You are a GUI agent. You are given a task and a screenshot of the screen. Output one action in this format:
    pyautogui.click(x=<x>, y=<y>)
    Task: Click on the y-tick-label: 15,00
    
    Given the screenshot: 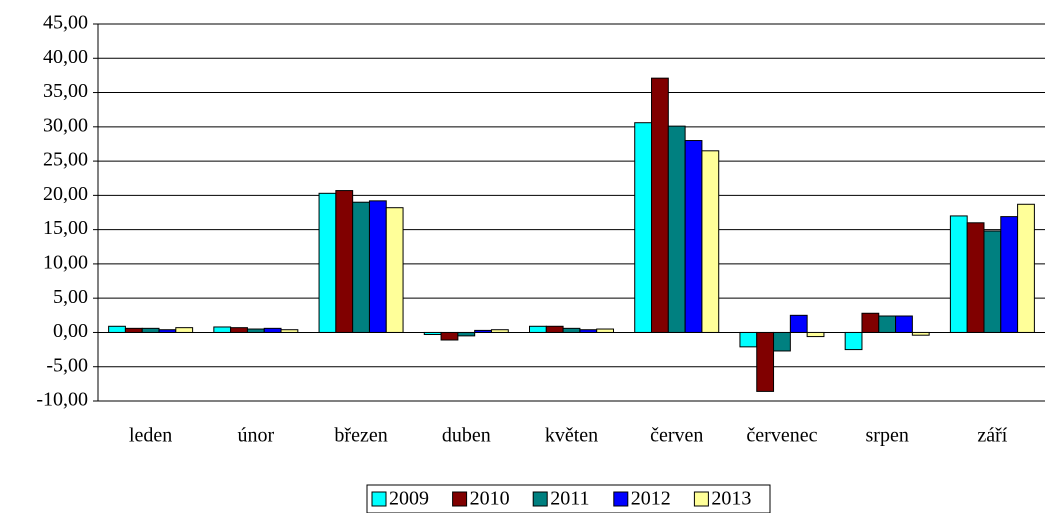 What is the action you would take?
    pyautogui.click(x=65, y=228)
    